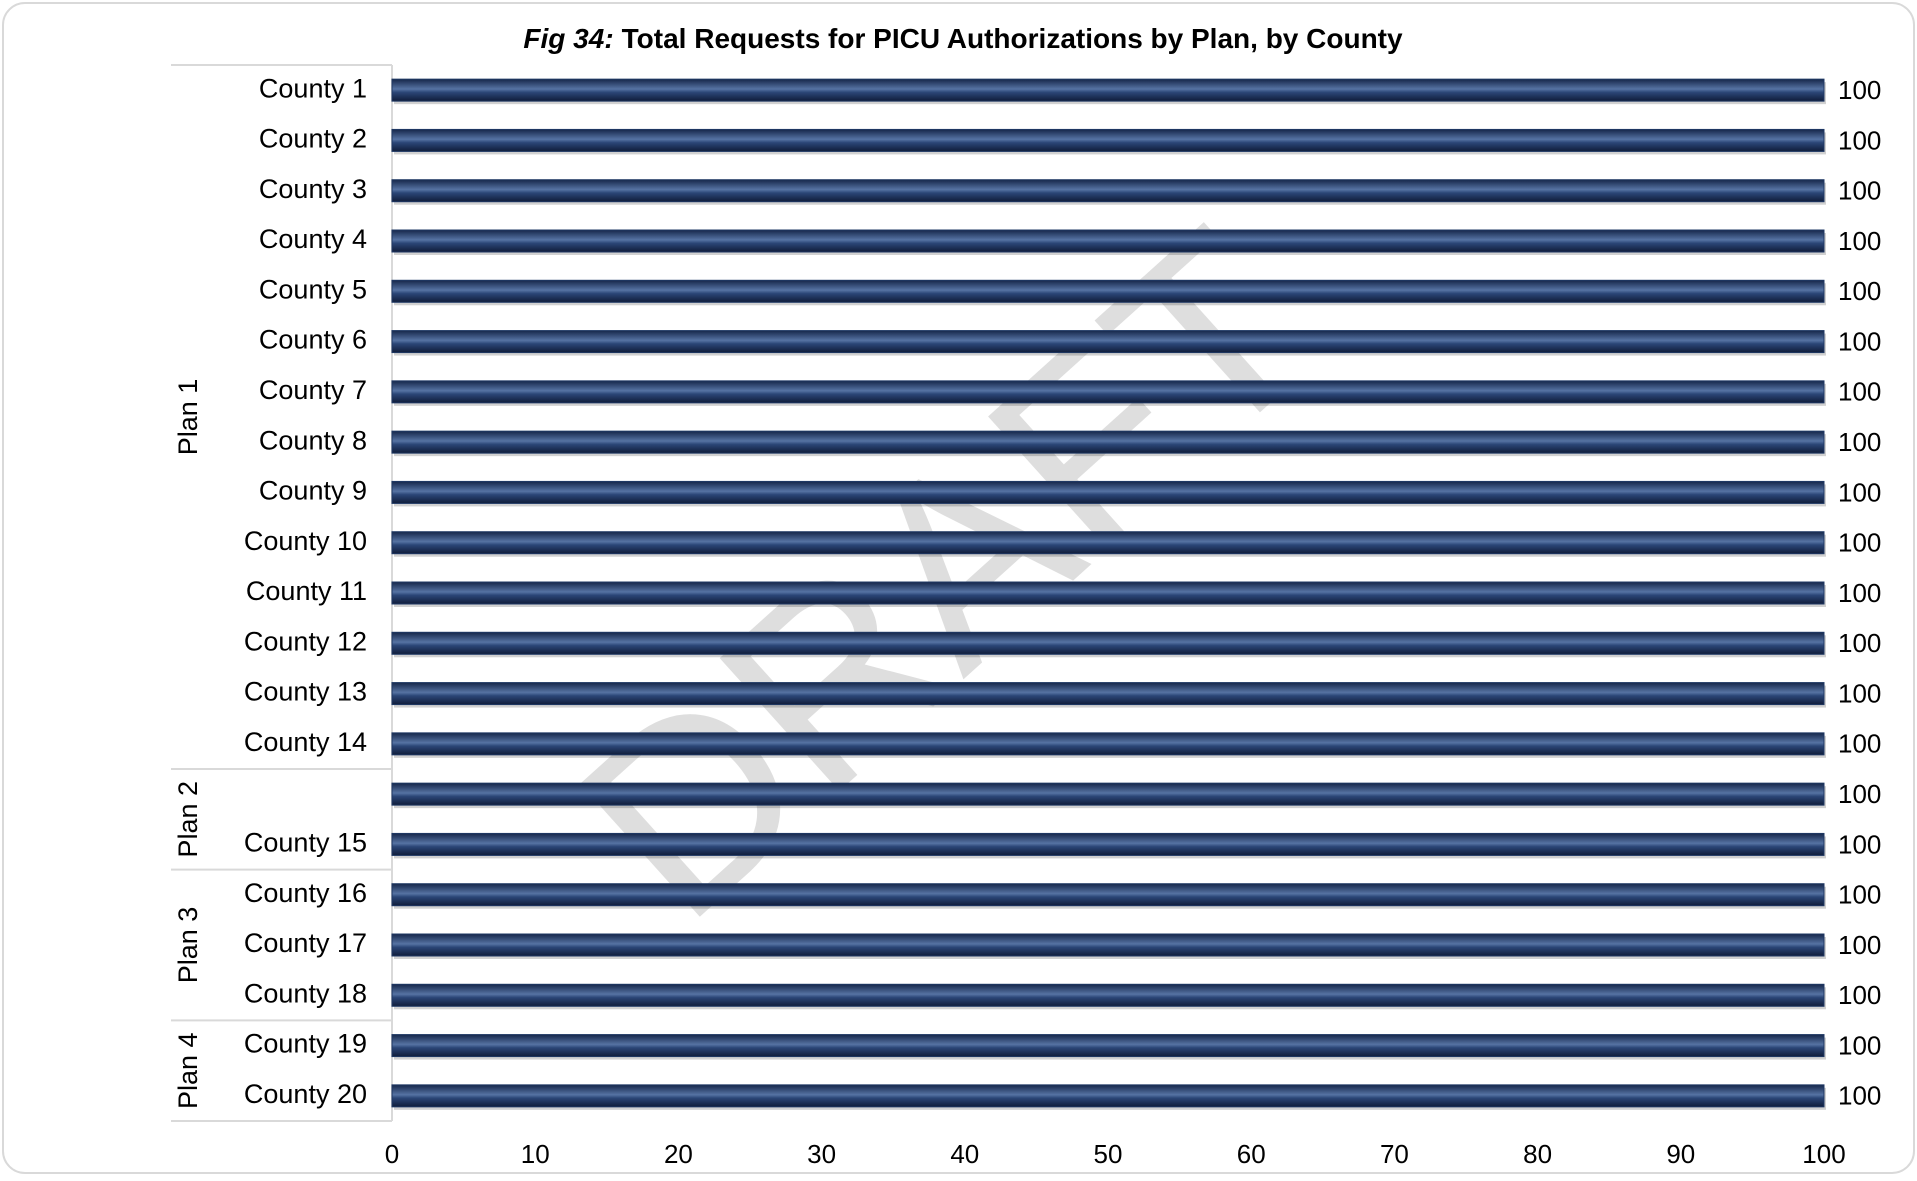  I want to click on group-label: Plan 2, so click(188, 819).